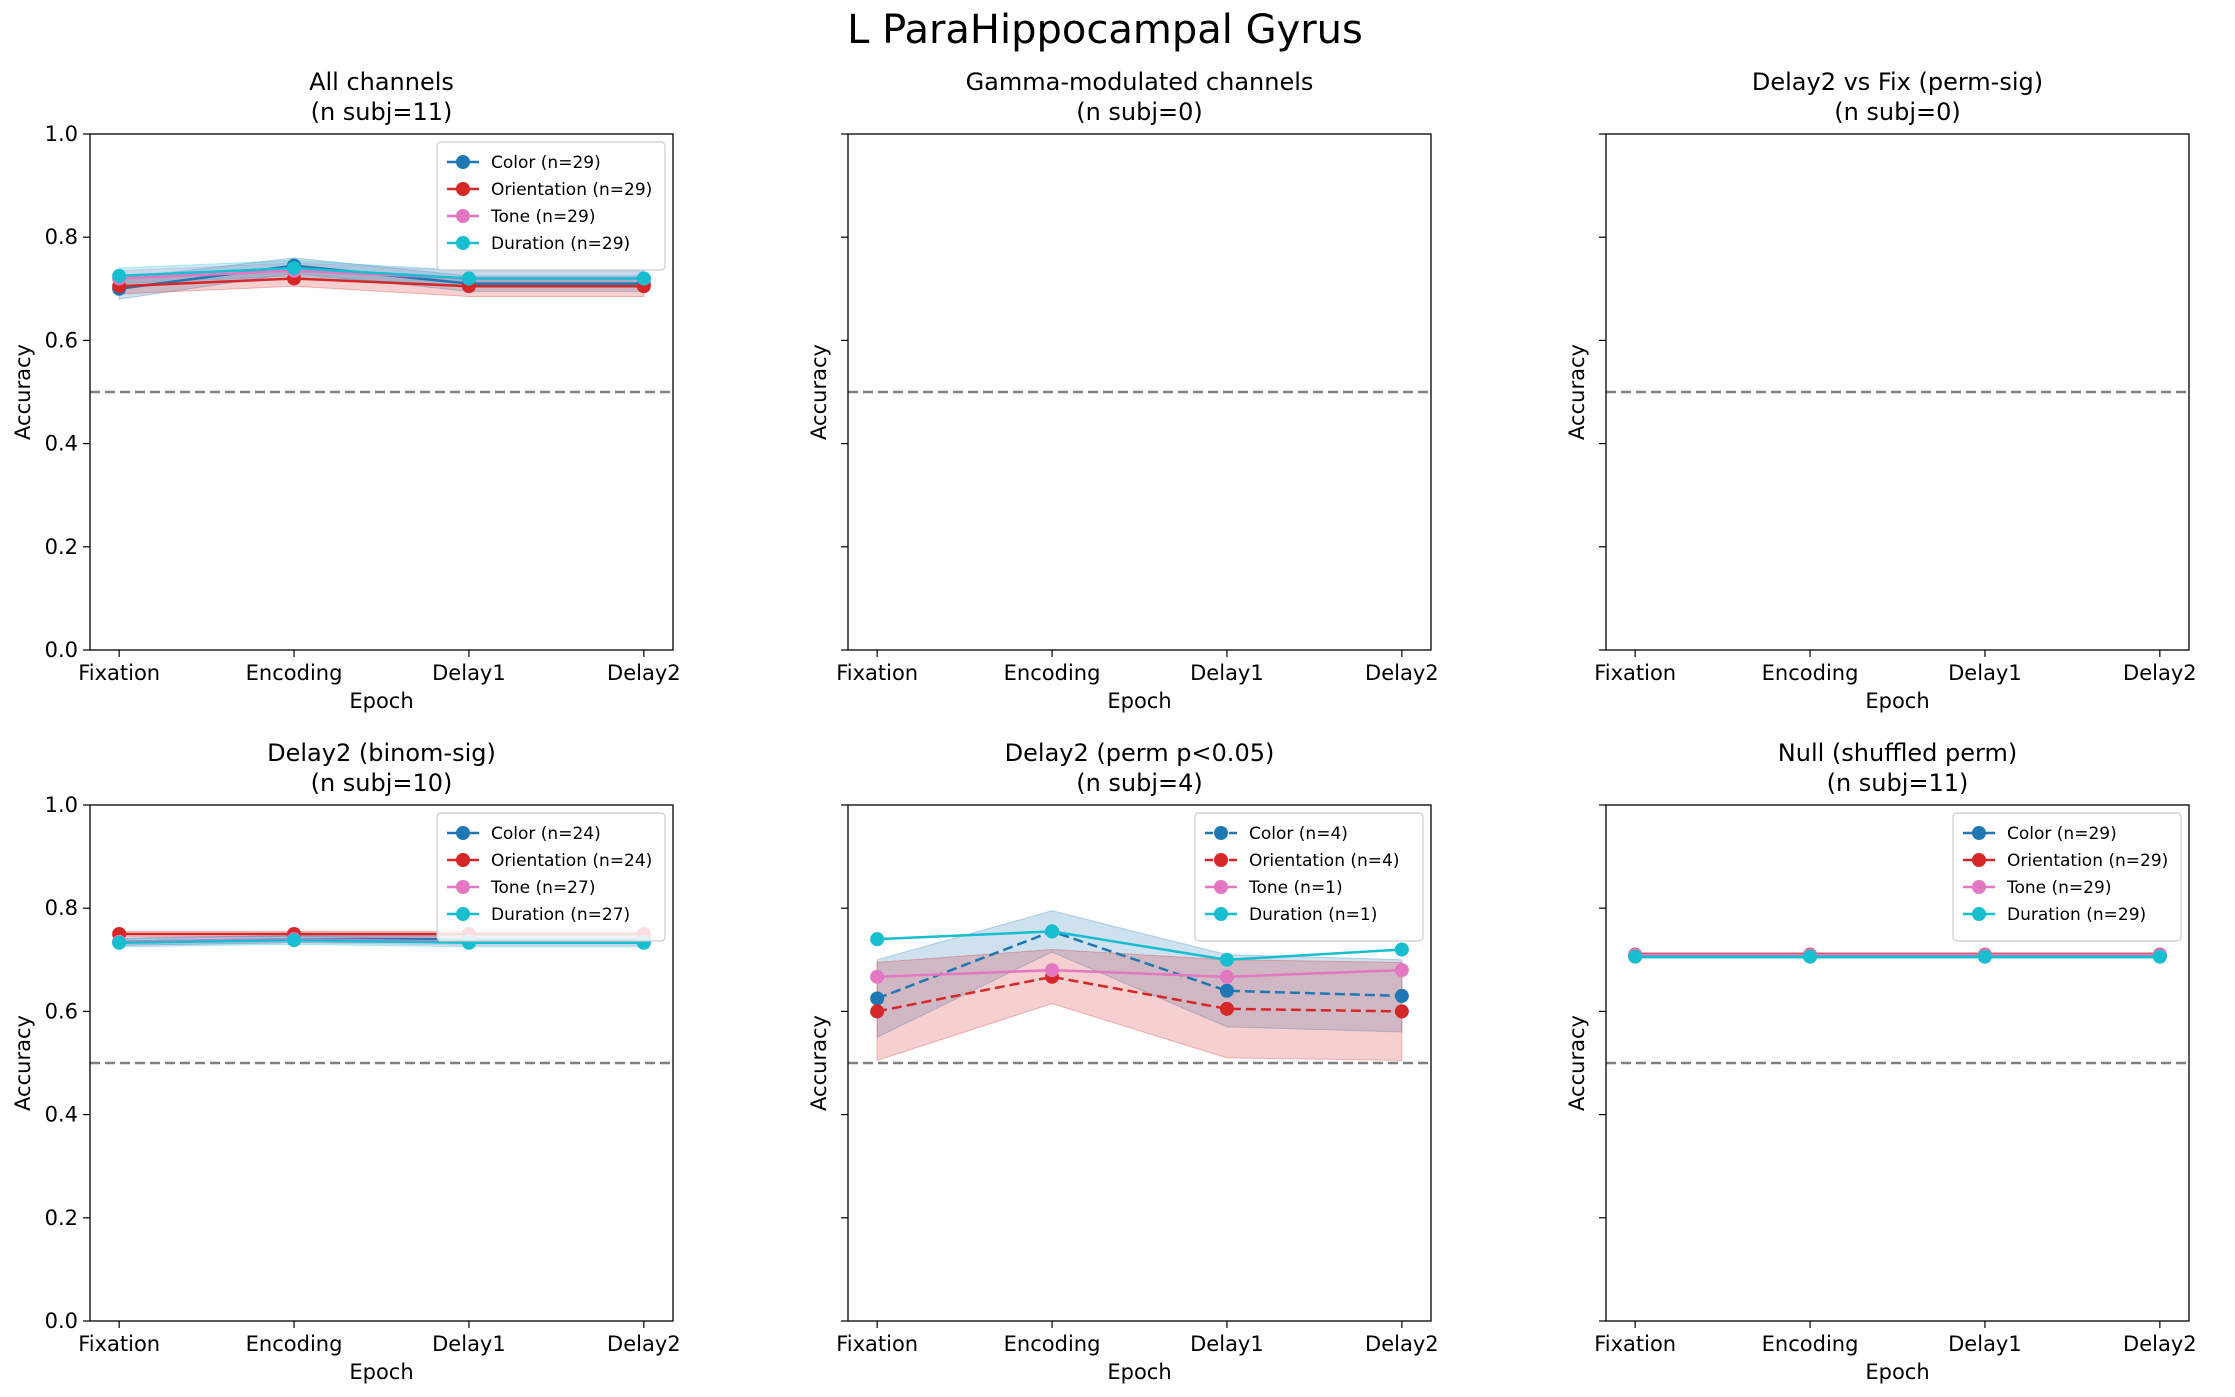 The image size is (2235, 1397). Describe the element at coordinates (2062, 834) in the screenshot. I see `legend-entry: Color (n=29)` at that location.